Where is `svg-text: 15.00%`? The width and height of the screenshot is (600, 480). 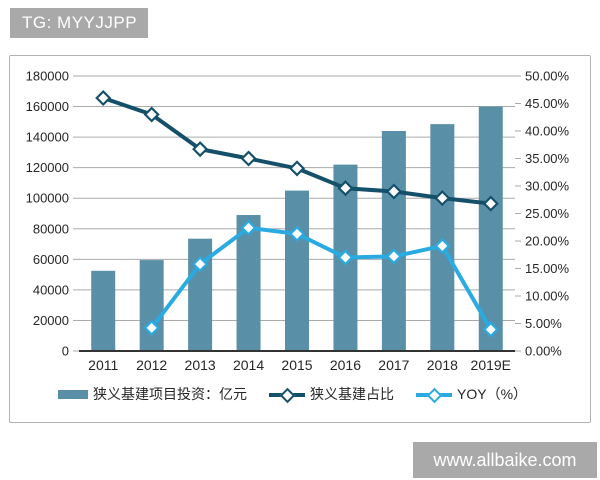 svg-text: 15.00% is located at coordinates (547, 268).